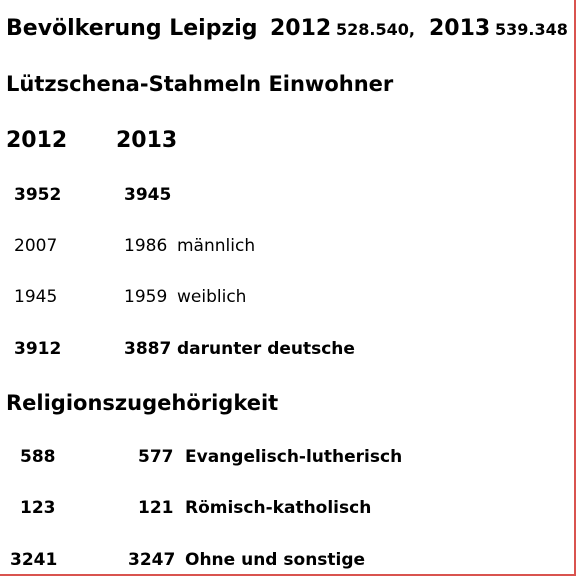  Describe the element at coordinates (212, 297) in the screenshot. I see `row-female-label: weiblich` at that location.